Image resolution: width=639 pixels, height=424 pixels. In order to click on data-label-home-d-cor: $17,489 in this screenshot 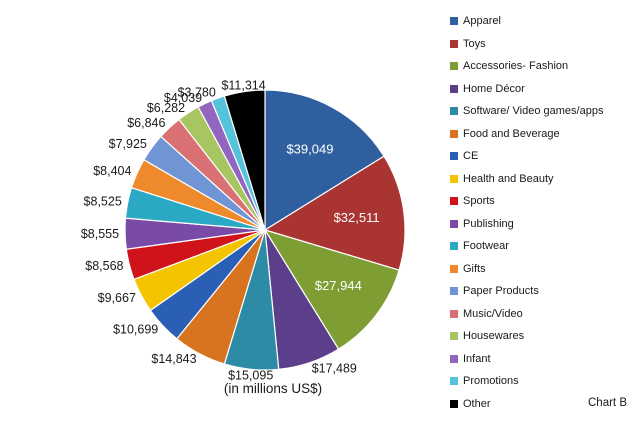, I will do `click(334, 368)`.